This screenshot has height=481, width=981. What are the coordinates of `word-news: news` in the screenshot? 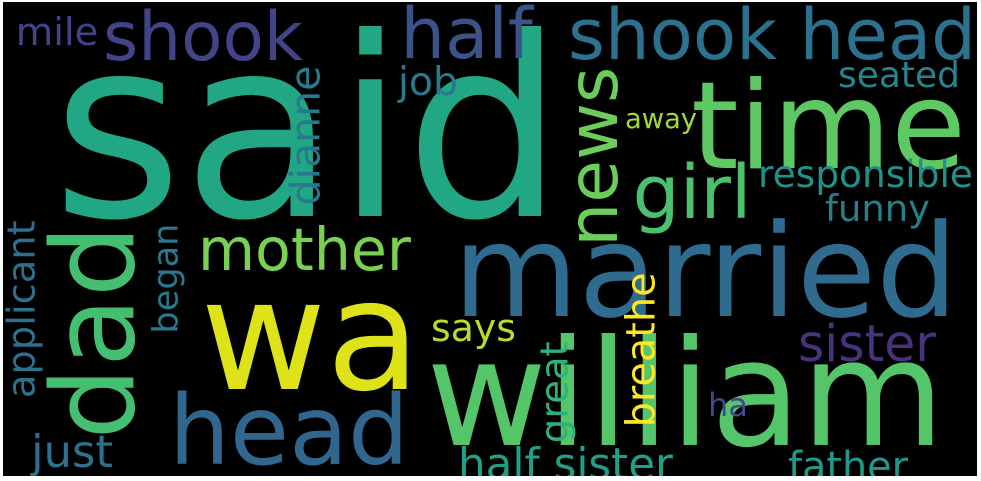 It's located at (594, 156).